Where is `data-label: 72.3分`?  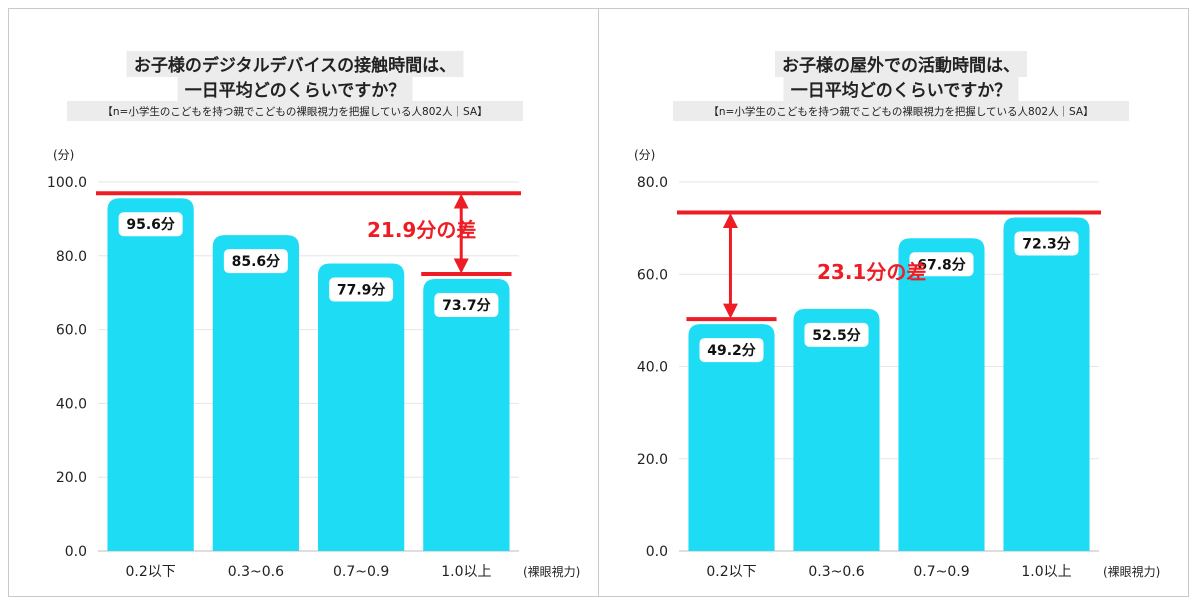 data-label: 72.3分 is located at coordinates (1046, 245).